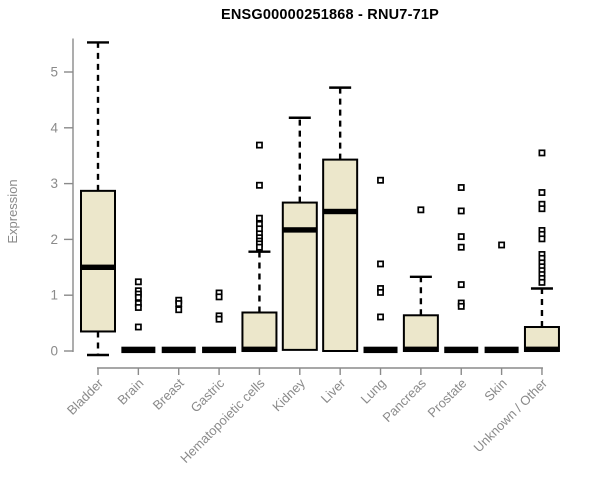 The height and width of the screenshot is (500, 600). I want to click on x-tick-label-bladder: Bladder, so click(85, 396).